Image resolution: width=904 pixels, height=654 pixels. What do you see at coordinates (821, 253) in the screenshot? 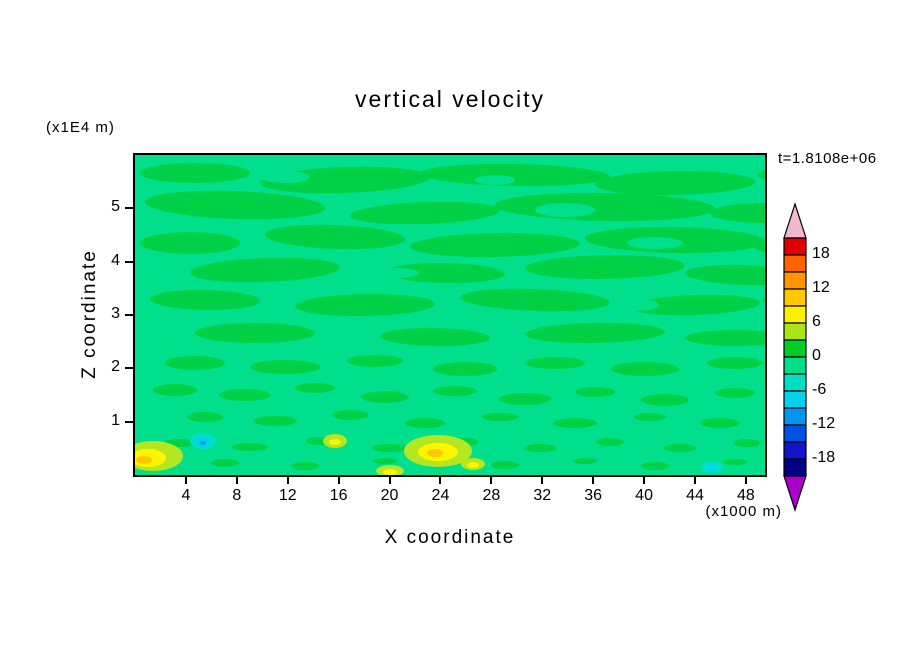
I see `colorbar-label: 18` at bounding box center [821, 253].